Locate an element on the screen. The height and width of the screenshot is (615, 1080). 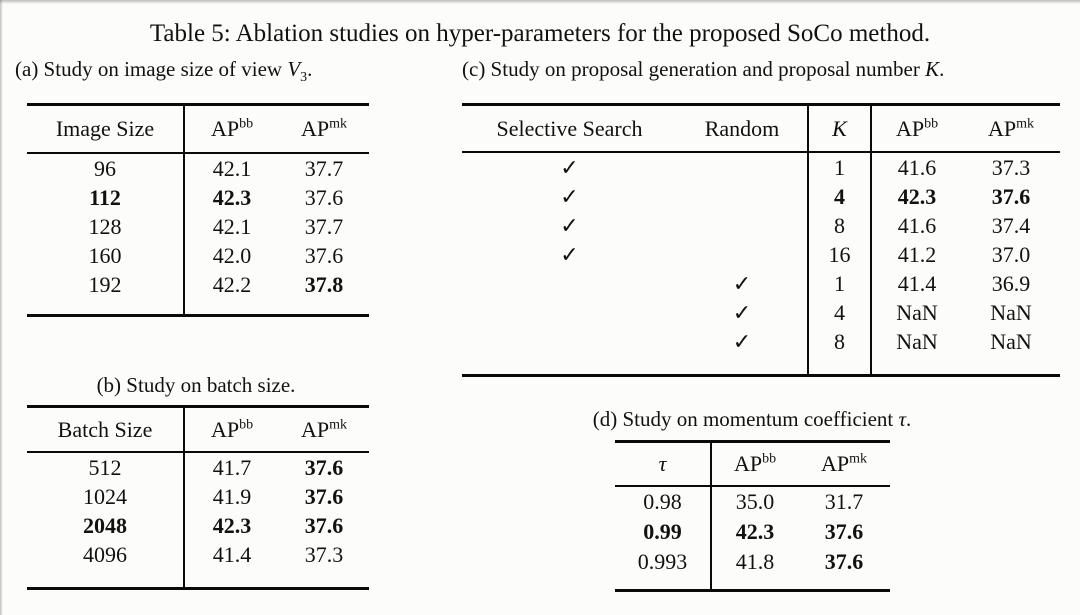
table-cell: 41.4 is located at coordinates (917, 283).